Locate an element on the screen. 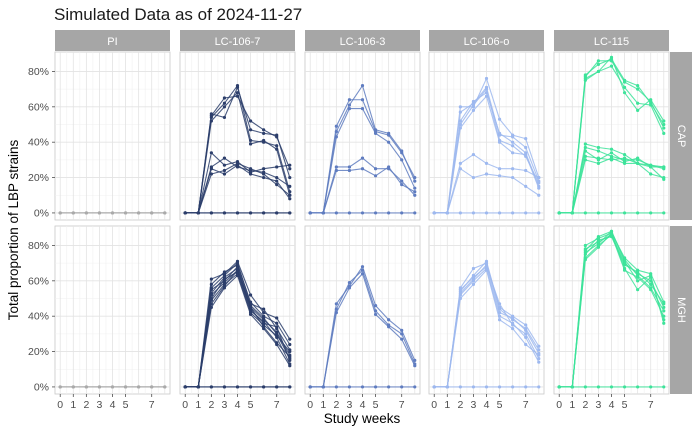 The image size is (700, 432). series-group-LC-106-3-CAP is located at coordinates (362, 149).